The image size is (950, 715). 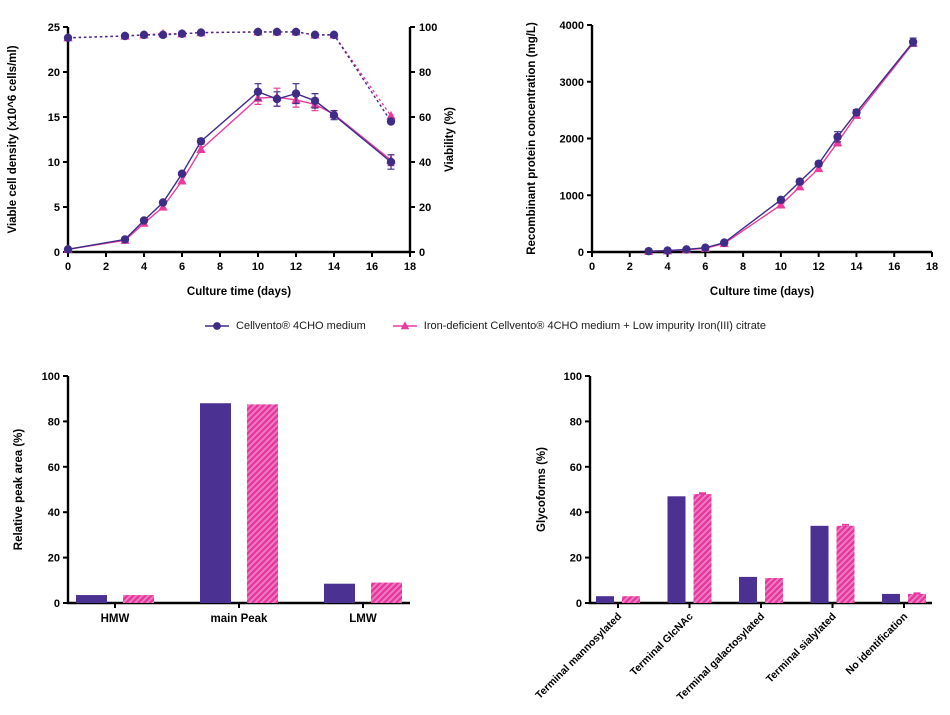 What do you see at coordinates (239, 619) in the screenshot?
I see `svg-text: main Peak` at bounding box center [239, 619].